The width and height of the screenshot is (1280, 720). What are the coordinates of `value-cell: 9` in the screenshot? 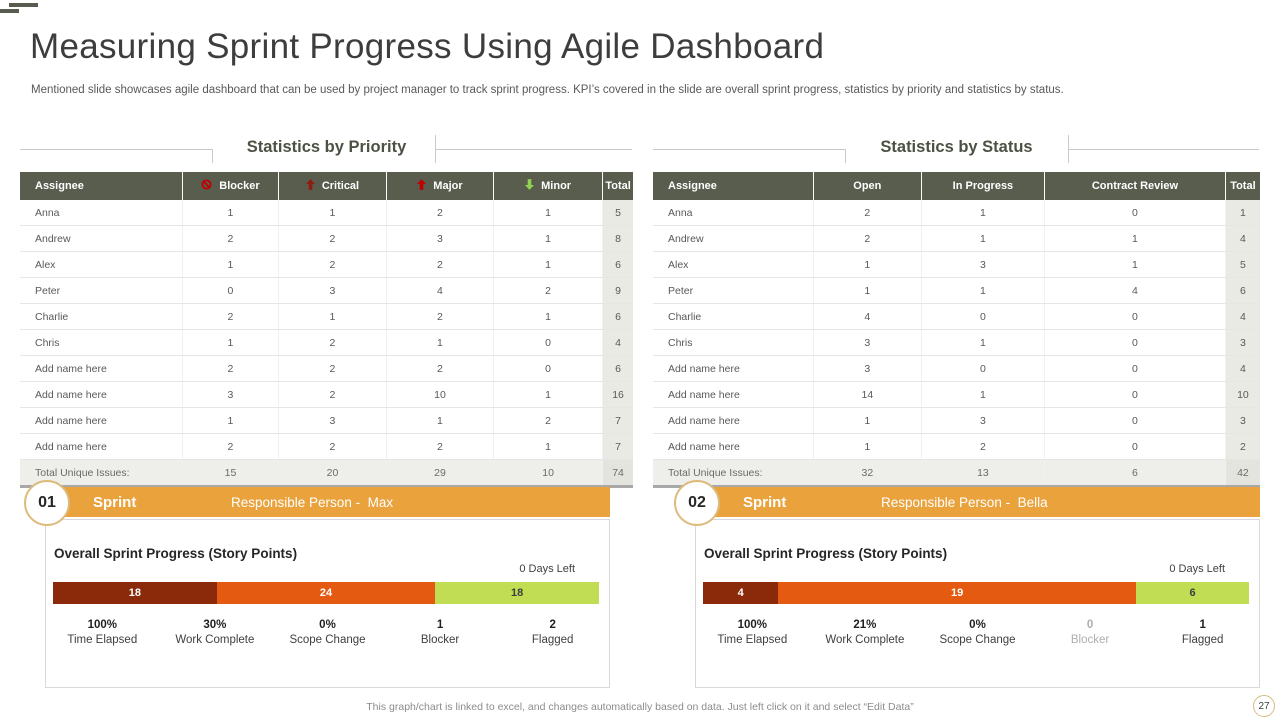 It's located at (617, 290).